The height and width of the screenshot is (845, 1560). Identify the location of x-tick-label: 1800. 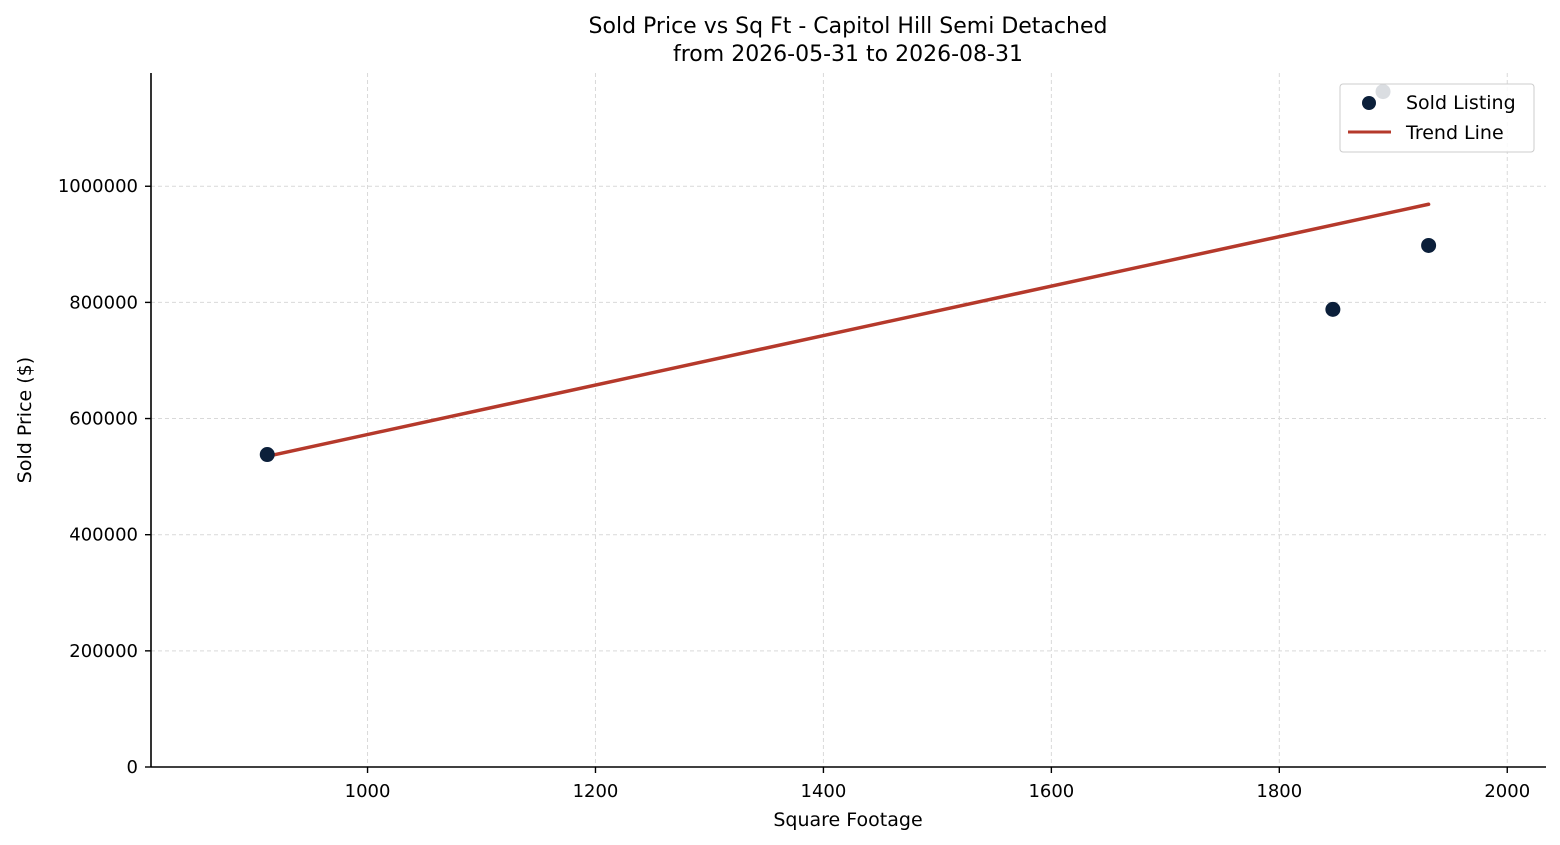
(1279, 791).